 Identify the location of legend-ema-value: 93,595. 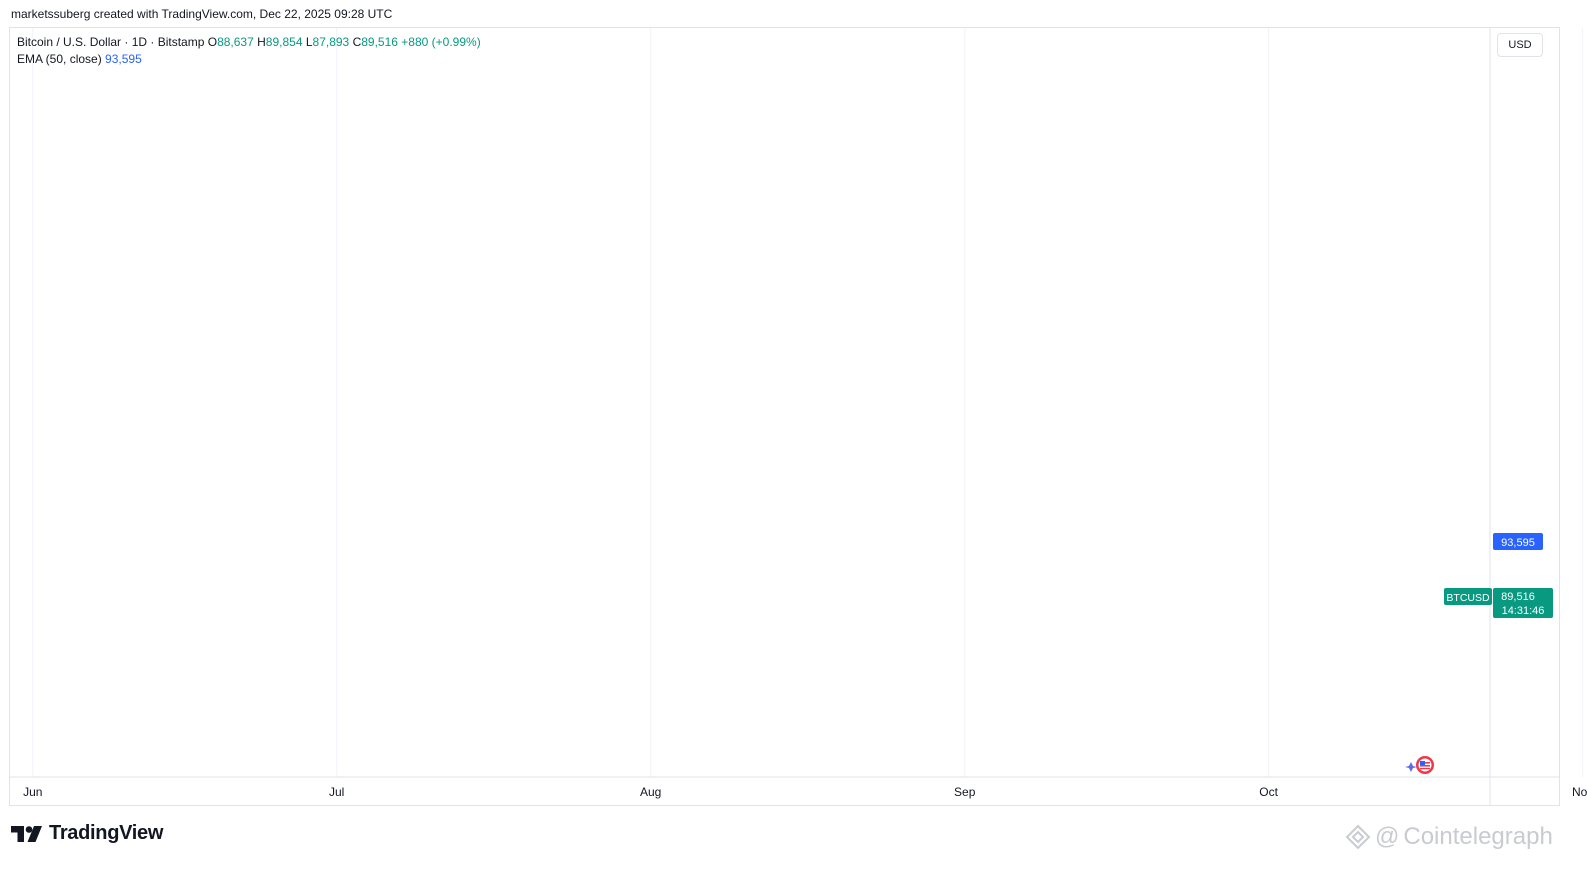
(123, 59).